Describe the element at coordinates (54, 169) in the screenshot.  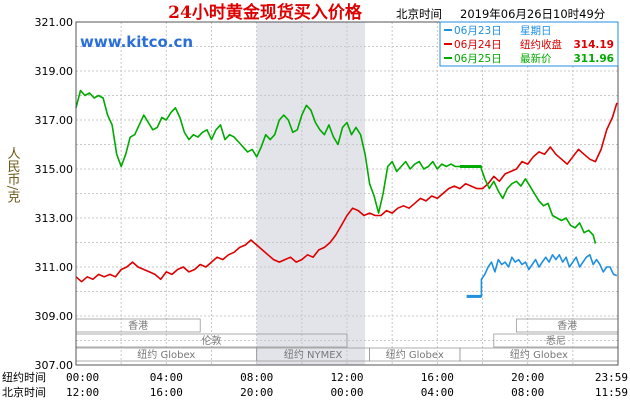
I see `y-tick-label: 315.00` at that location.